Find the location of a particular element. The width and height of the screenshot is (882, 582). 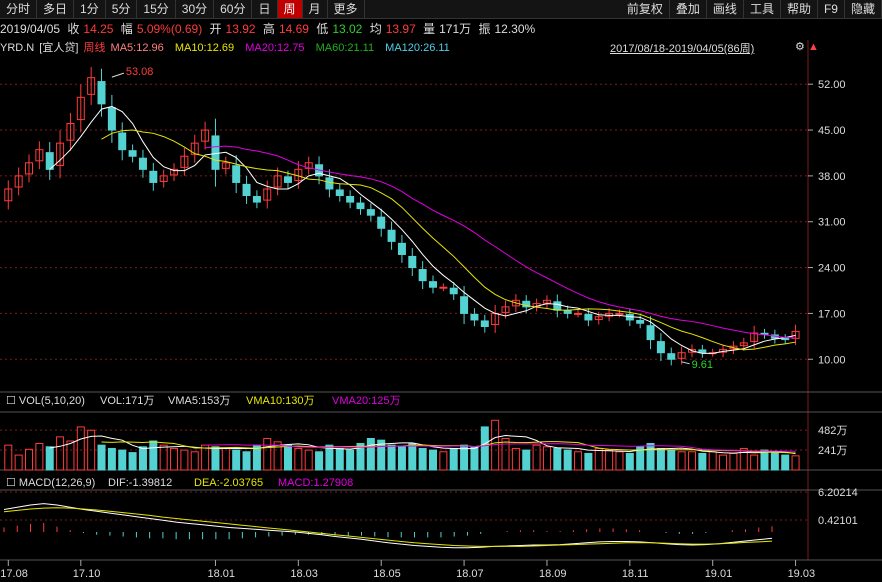

help-button: 帮助 is located at coordinates (799, 9).